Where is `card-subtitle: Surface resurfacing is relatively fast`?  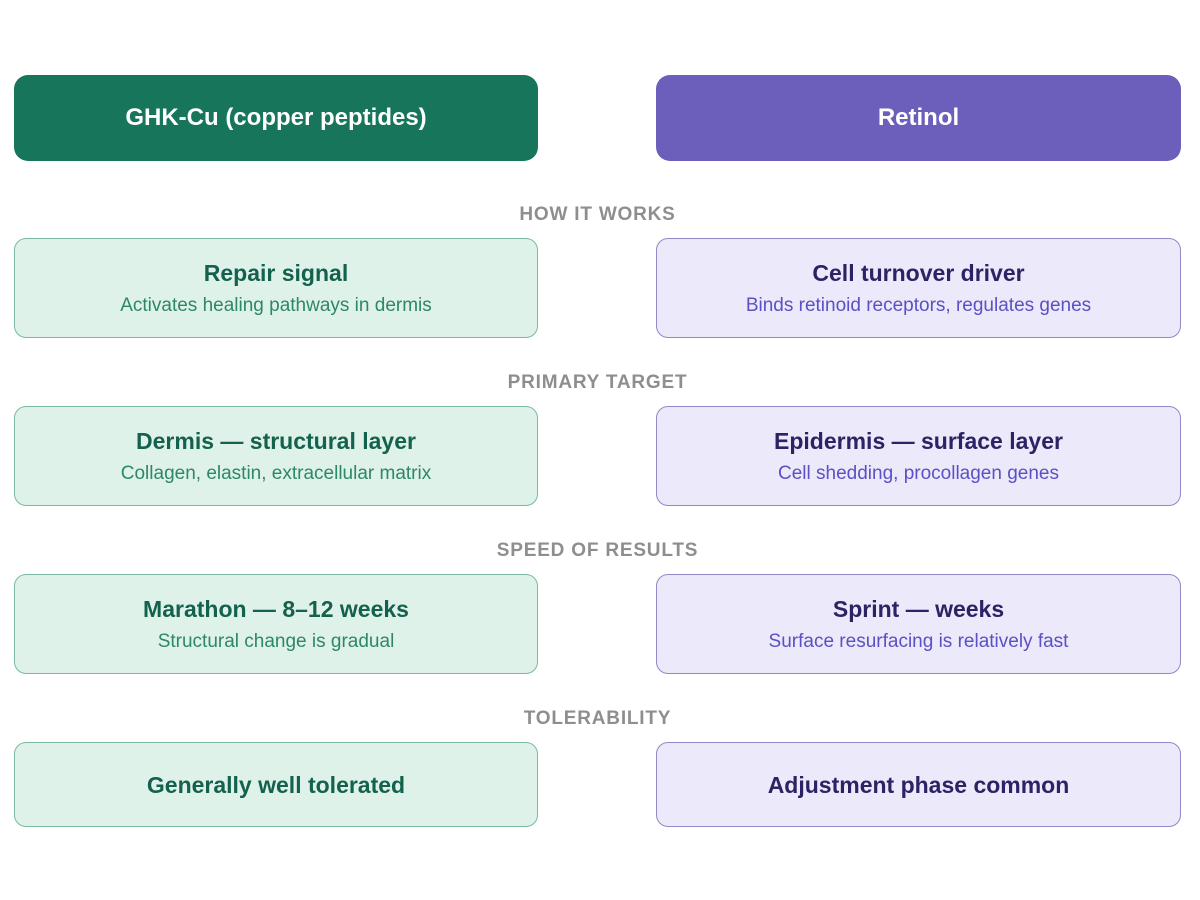 card-subtitle: Surface resurfacing is relatively fast is located at coordinates (918, 641).